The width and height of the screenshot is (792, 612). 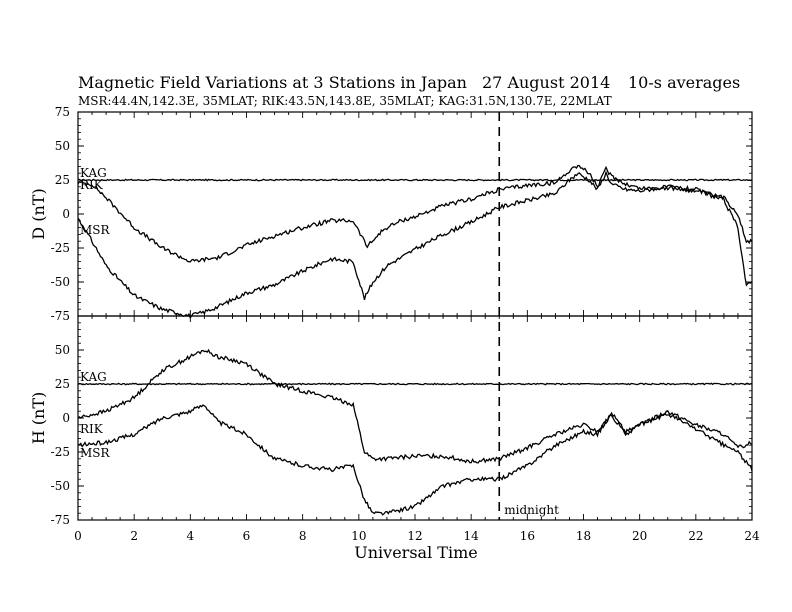 What do you see at coordinates (191, 536) in the screenshot?
I see `x-tick-label: 4` at bounding box center [191, 536].